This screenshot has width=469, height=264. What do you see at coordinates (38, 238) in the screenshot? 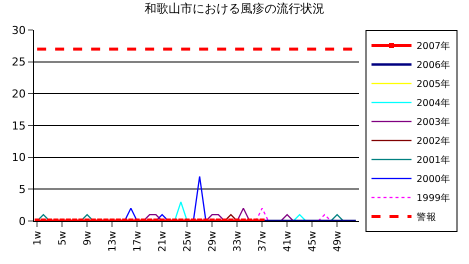
I see `x-tick-label: 1w` at bounding box center [38, 238].